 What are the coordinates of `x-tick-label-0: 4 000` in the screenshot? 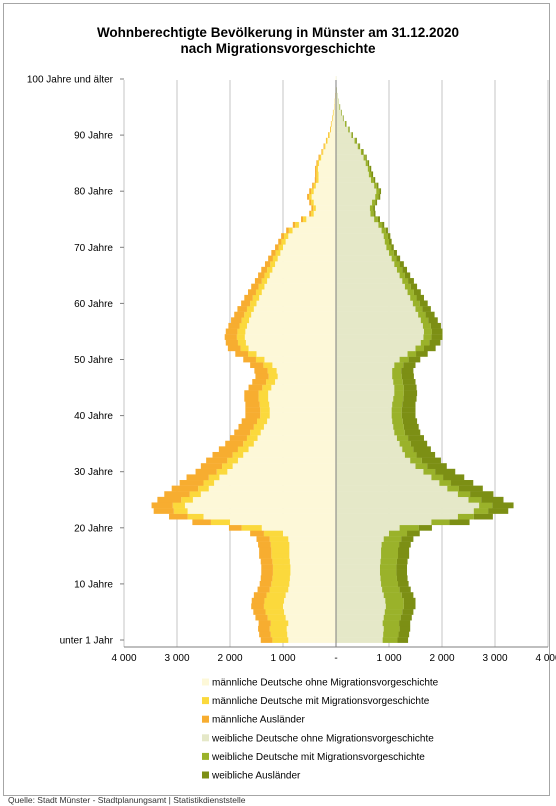 It's located at (123, 658).